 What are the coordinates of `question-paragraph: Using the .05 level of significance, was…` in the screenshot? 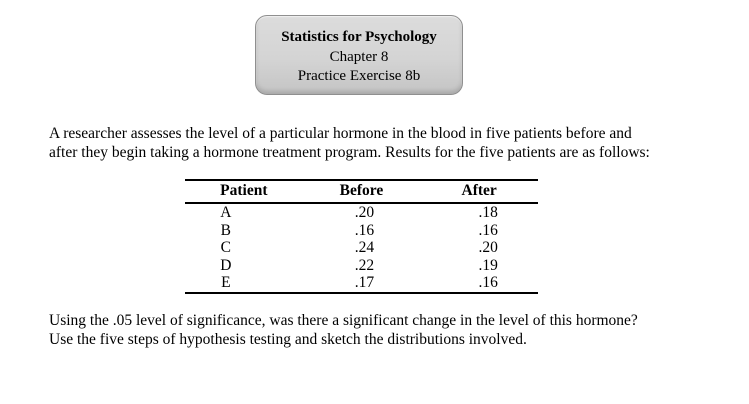 It's located at (343, 330).